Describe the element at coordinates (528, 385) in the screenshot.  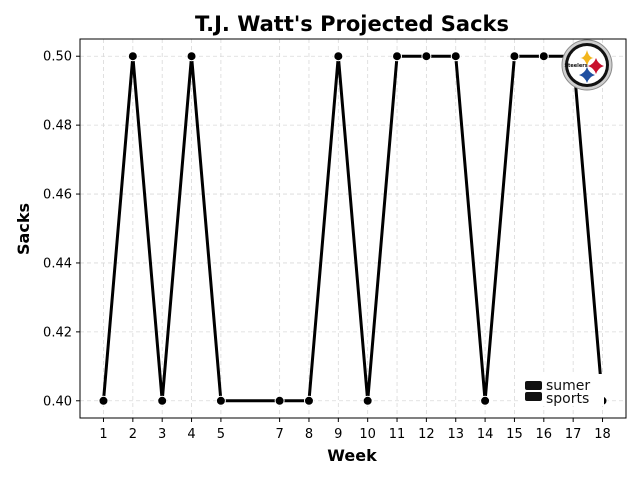
I see `sumer-mark-dot` at that location.